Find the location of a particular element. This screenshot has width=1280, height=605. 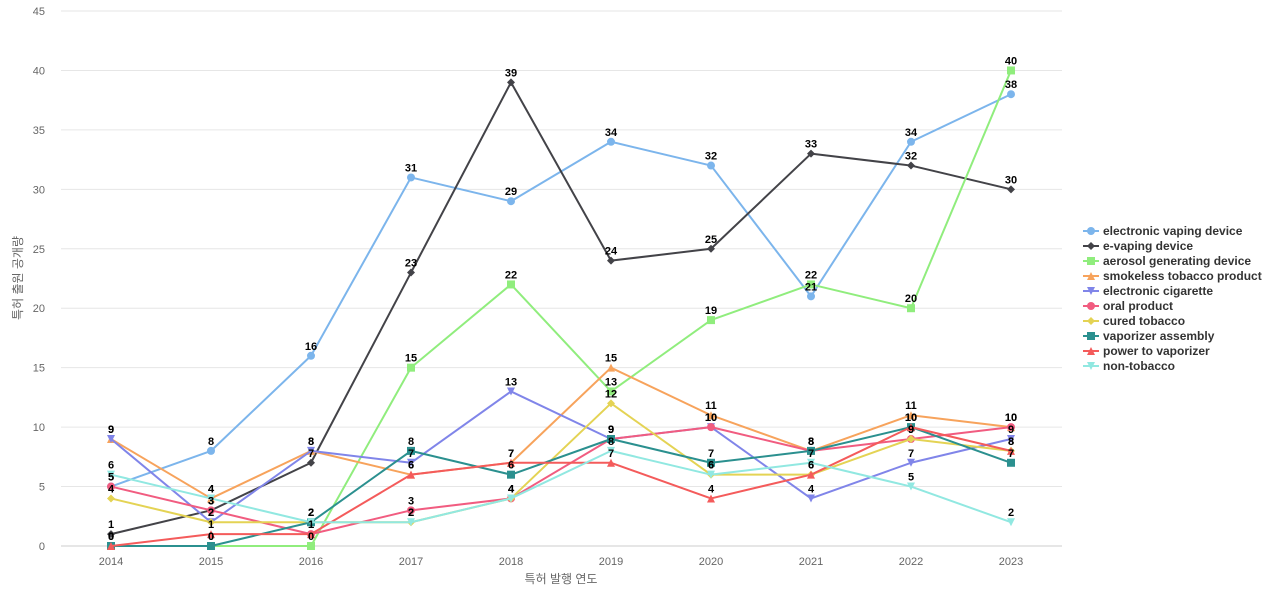

legend-item: electronic cigarette is located at coordinates (1148, 291).